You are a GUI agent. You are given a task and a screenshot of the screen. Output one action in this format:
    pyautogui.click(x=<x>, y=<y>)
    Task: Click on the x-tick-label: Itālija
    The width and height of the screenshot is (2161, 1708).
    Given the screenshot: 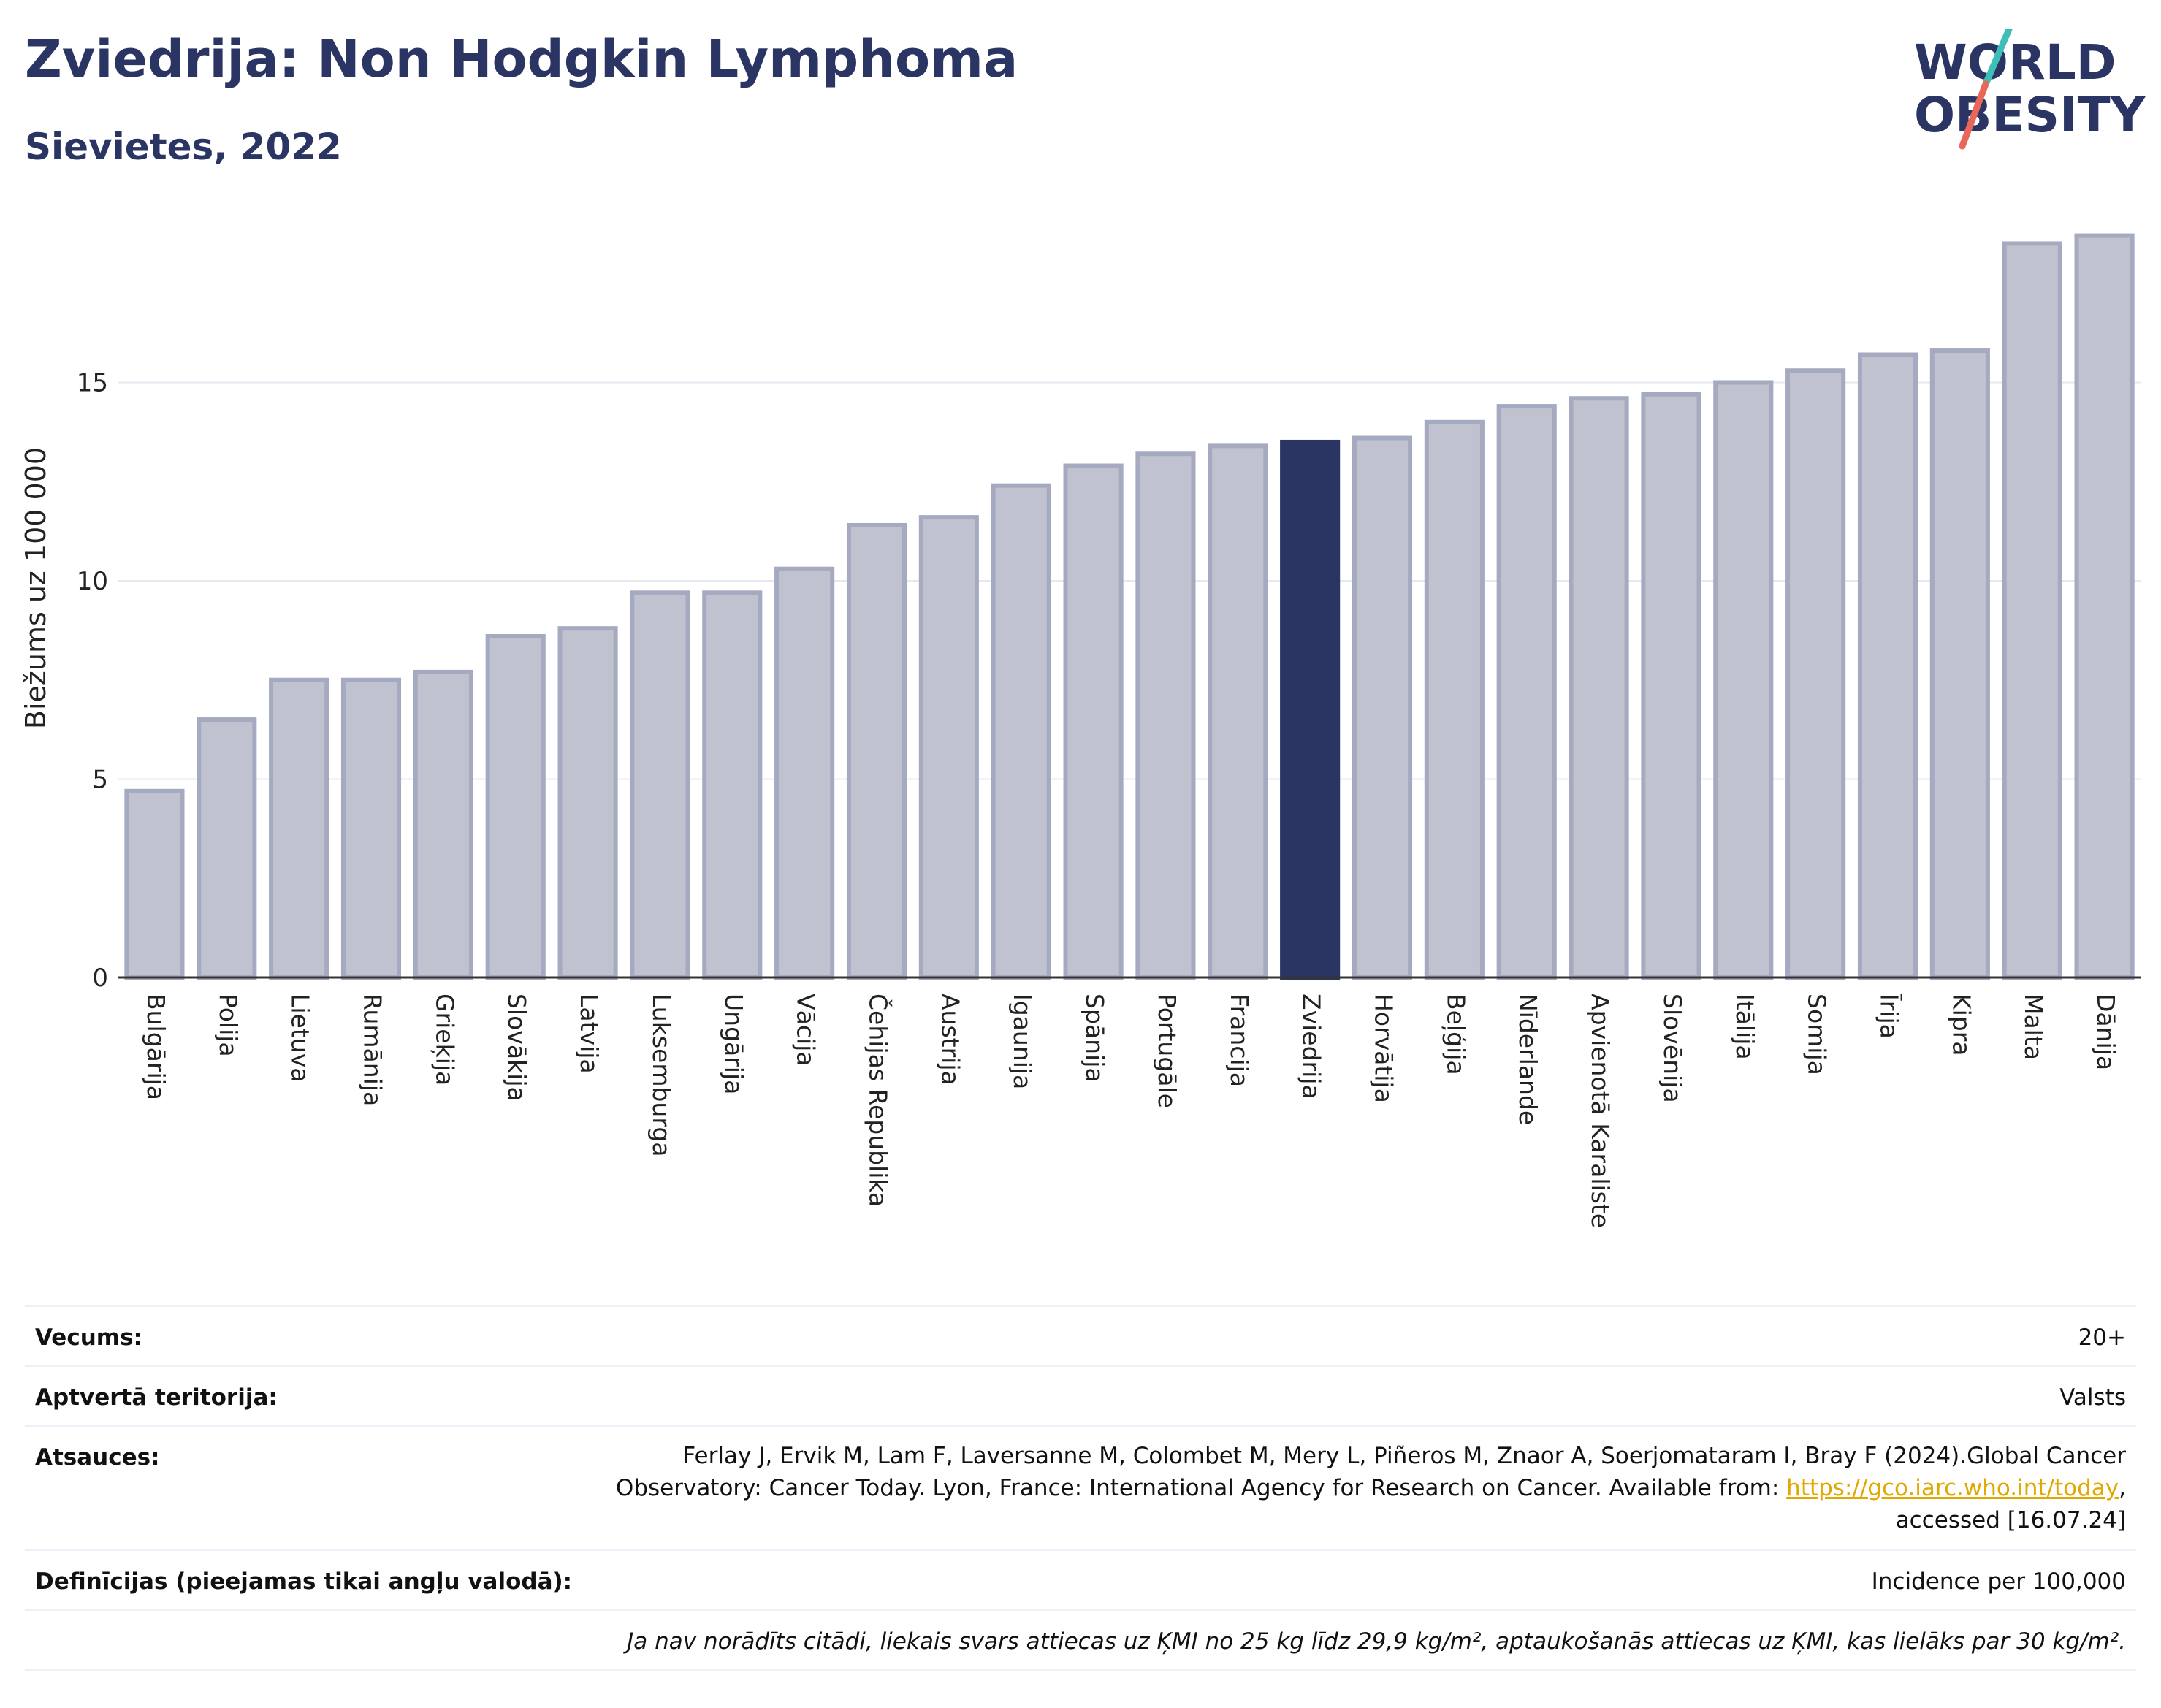 What is the action you would take?
    pyautogui.click(x=1745, y=1027)
    